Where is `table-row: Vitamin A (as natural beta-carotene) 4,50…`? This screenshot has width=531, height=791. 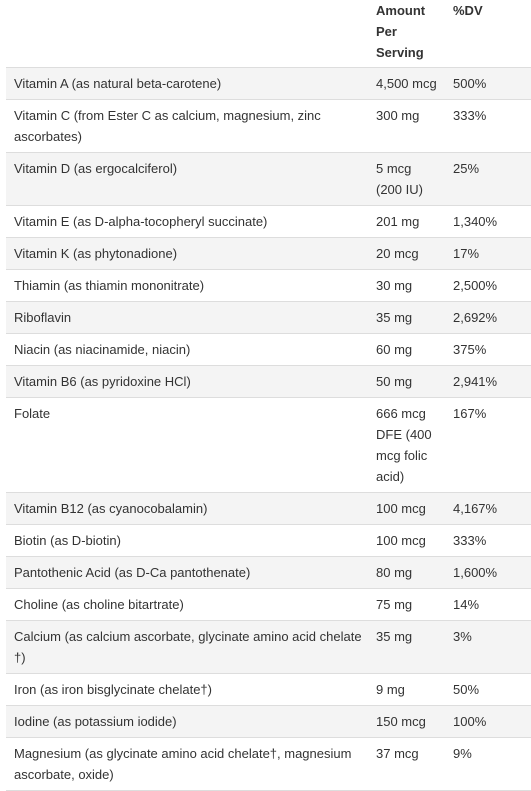 table-row: Vitamin A (as natural beta-carotene) 4,50… is located at coordinates (268, 83).